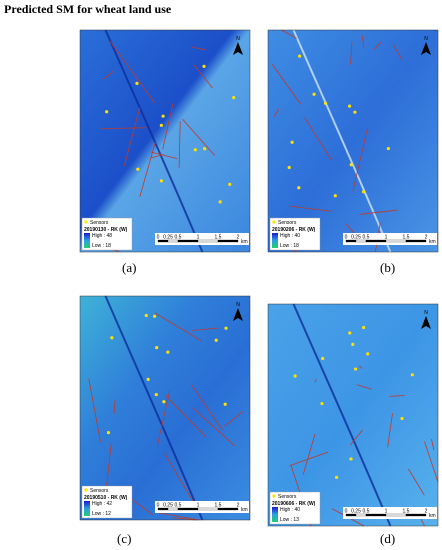  What do you see at coordinates (387, 267) in the screenshot?
I see `panel-label: (b)` at bounding box center [387, 267].